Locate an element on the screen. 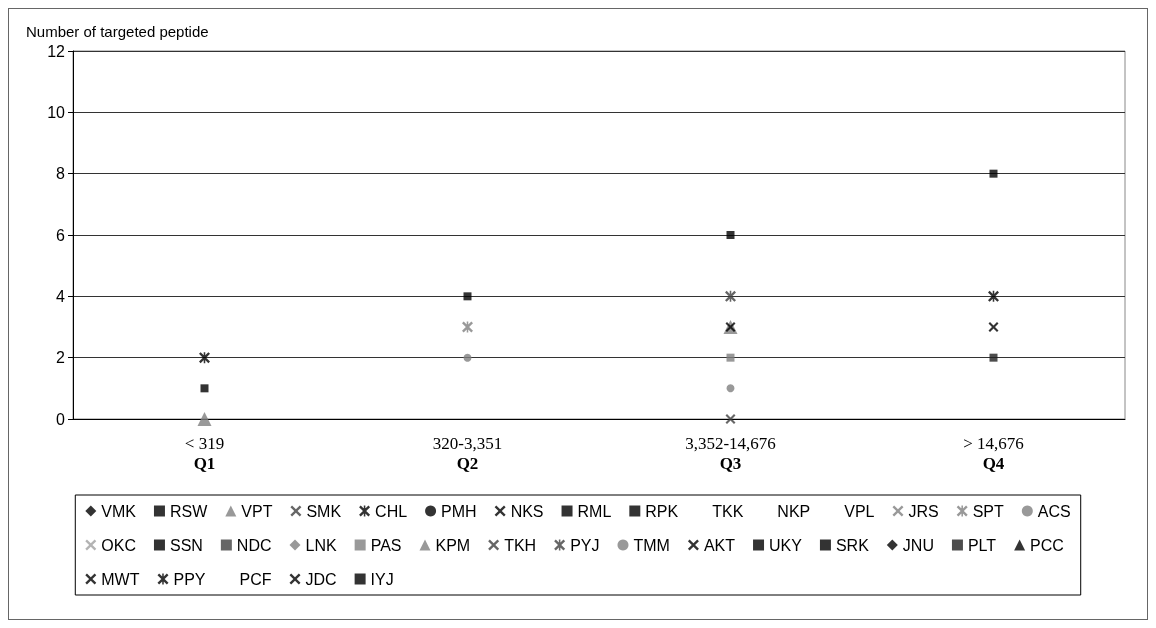 This screenshot has width=1156, height=628. legend-label: UKY is located at coordinates (786, 545).